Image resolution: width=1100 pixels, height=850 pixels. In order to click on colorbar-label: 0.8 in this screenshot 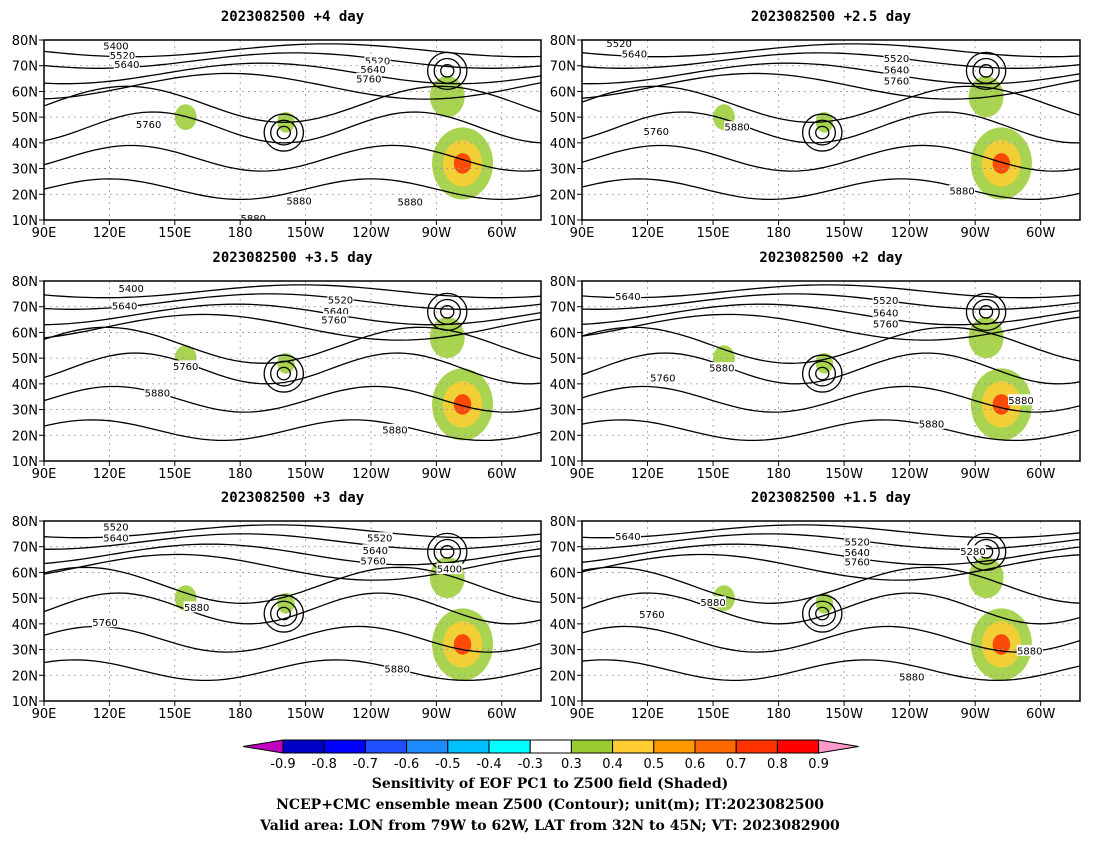, I will do `click(777, 764)`.